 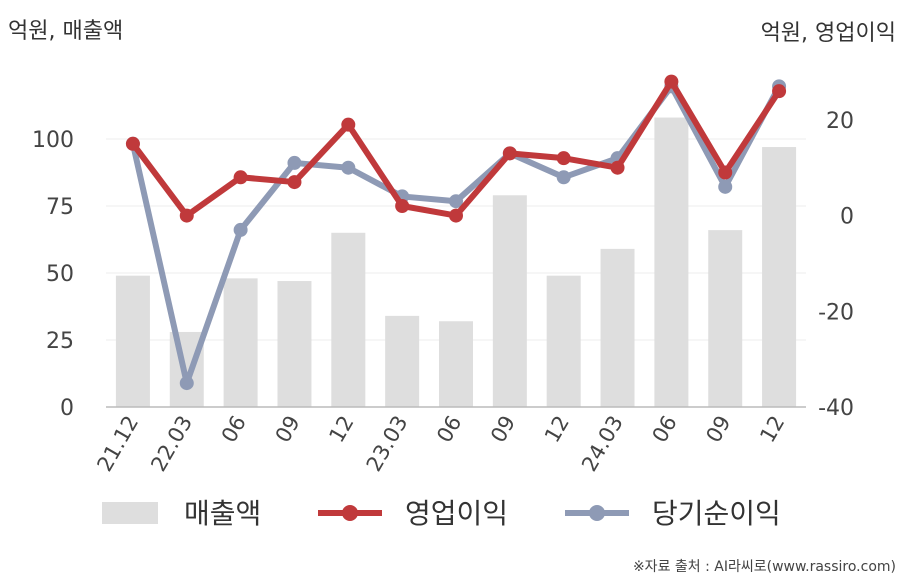 What do you see at coordinates (836, 408) in the screenshot?
I see `right-tick-label: -40` at bounding box center [836, 408].